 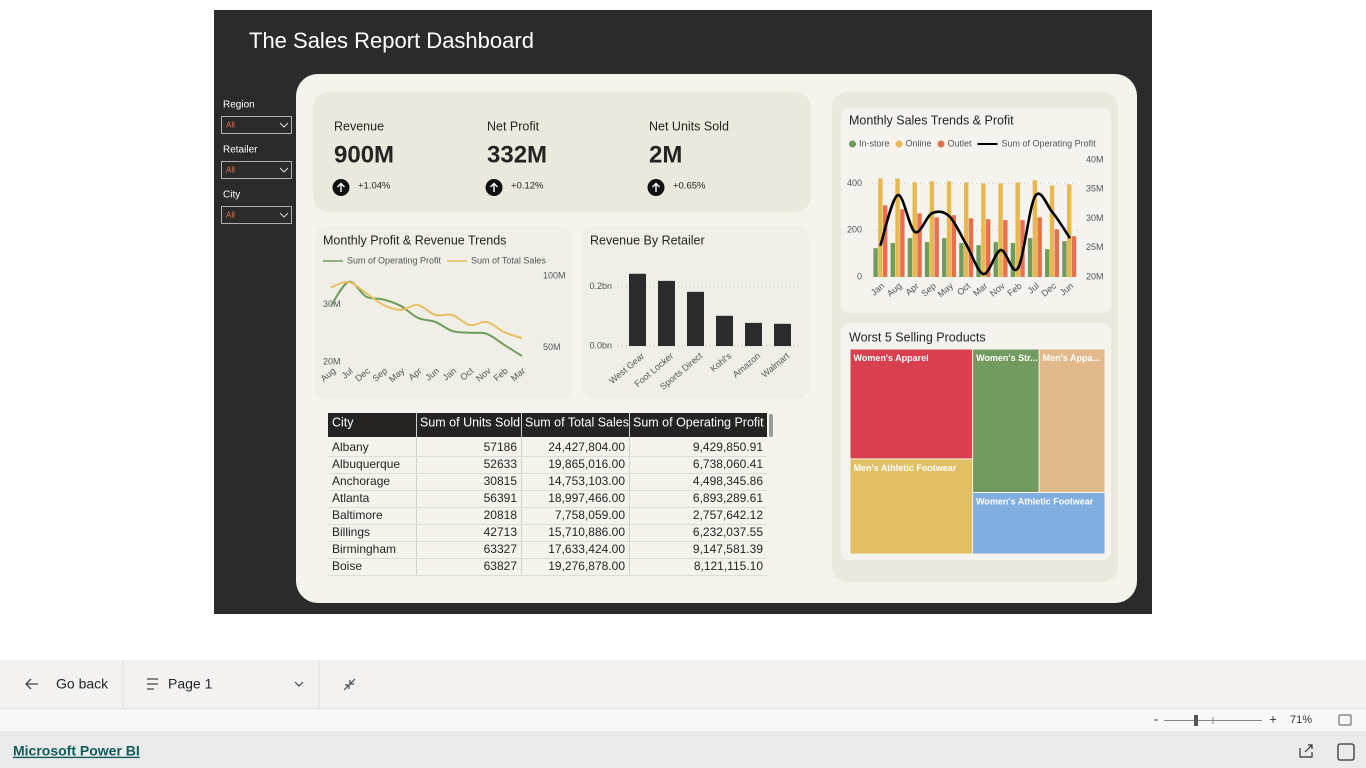 What do you see at coordinates (351, 498) in the screenshot?
I see `table-cell: Atlanta` at bounding box center [351, 498].